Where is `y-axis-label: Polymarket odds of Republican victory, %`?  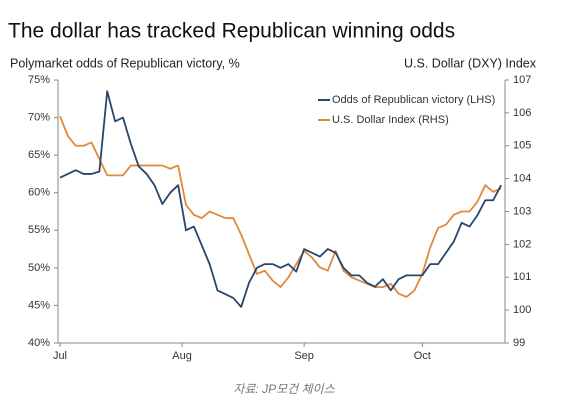 y-axis-label: Polymarket odds of Republican victory, % is located at coordinates (125, 63).